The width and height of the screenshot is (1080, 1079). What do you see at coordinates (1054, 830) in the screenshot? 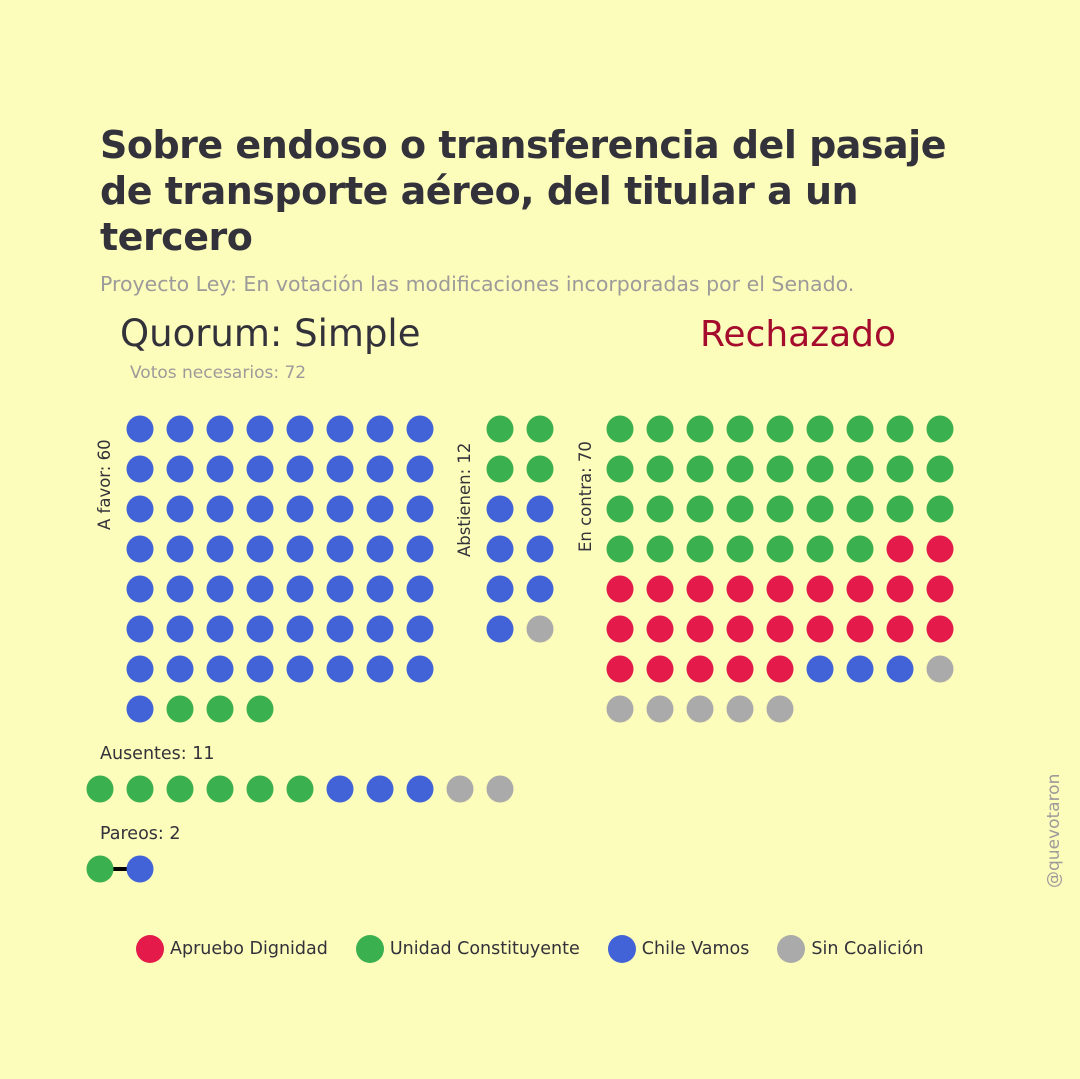
I see `watermark: @quevotaron` at bounding box center [1054, 830].